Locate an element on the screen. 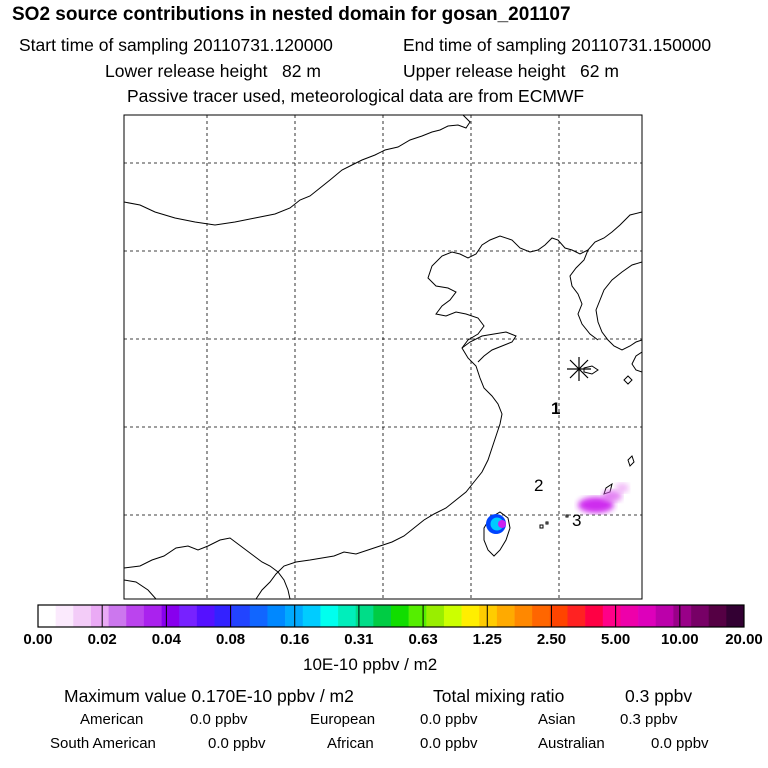 The width and height of the screenshot is (768, 768). colorbar-unit: 10E-10 ppbv / m2 is located at coordinates (370, 664).